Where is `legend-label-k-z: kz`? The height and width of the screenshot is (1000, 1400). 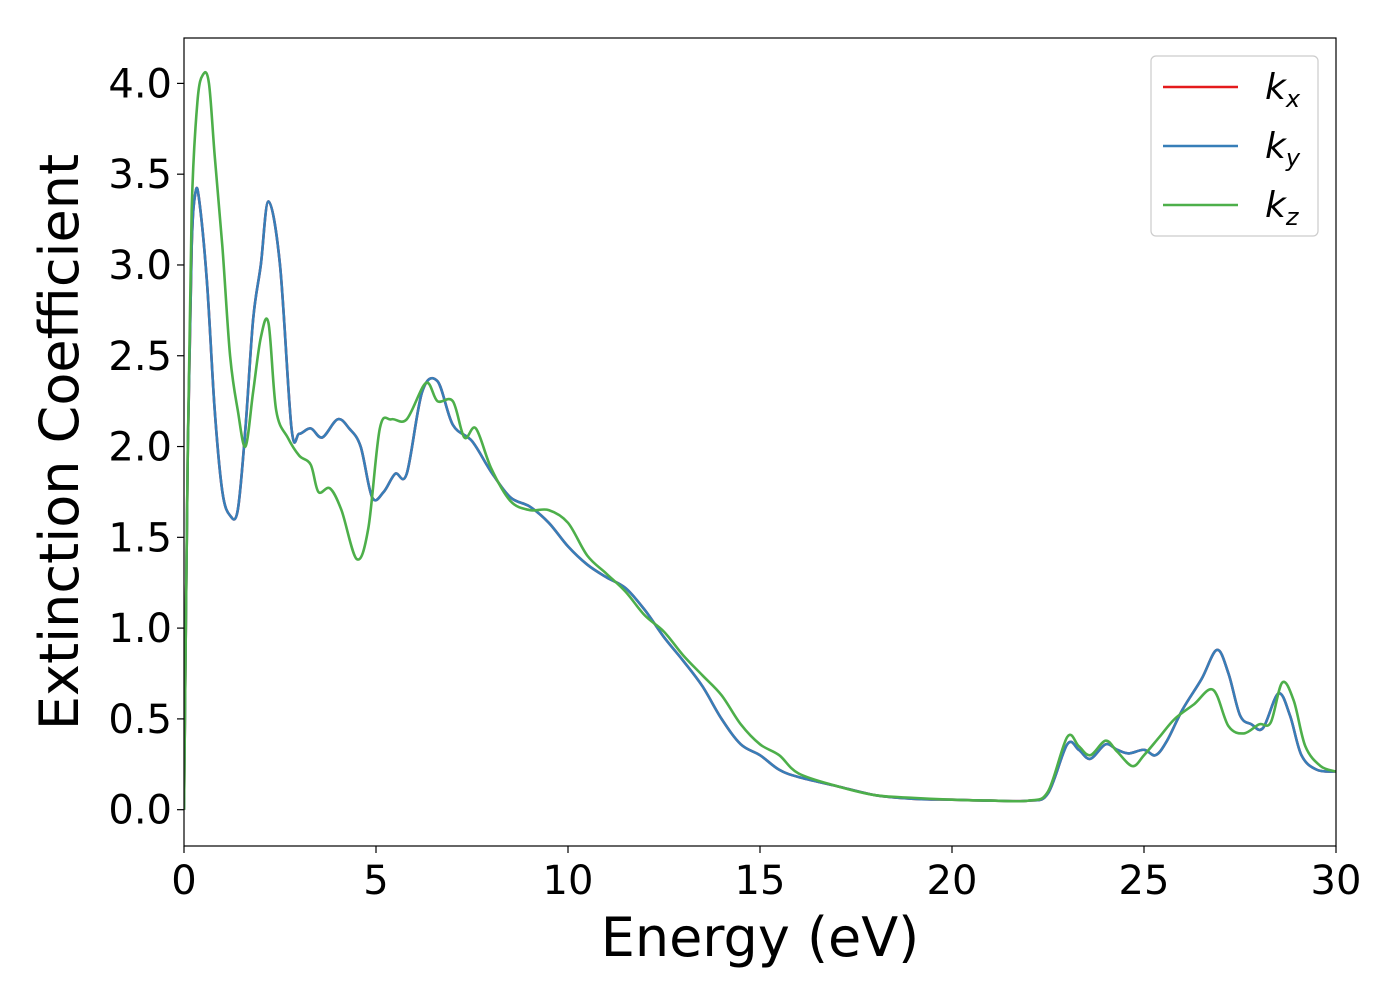
legend-label-k-z: kz is located at coordinates (1282, 208).